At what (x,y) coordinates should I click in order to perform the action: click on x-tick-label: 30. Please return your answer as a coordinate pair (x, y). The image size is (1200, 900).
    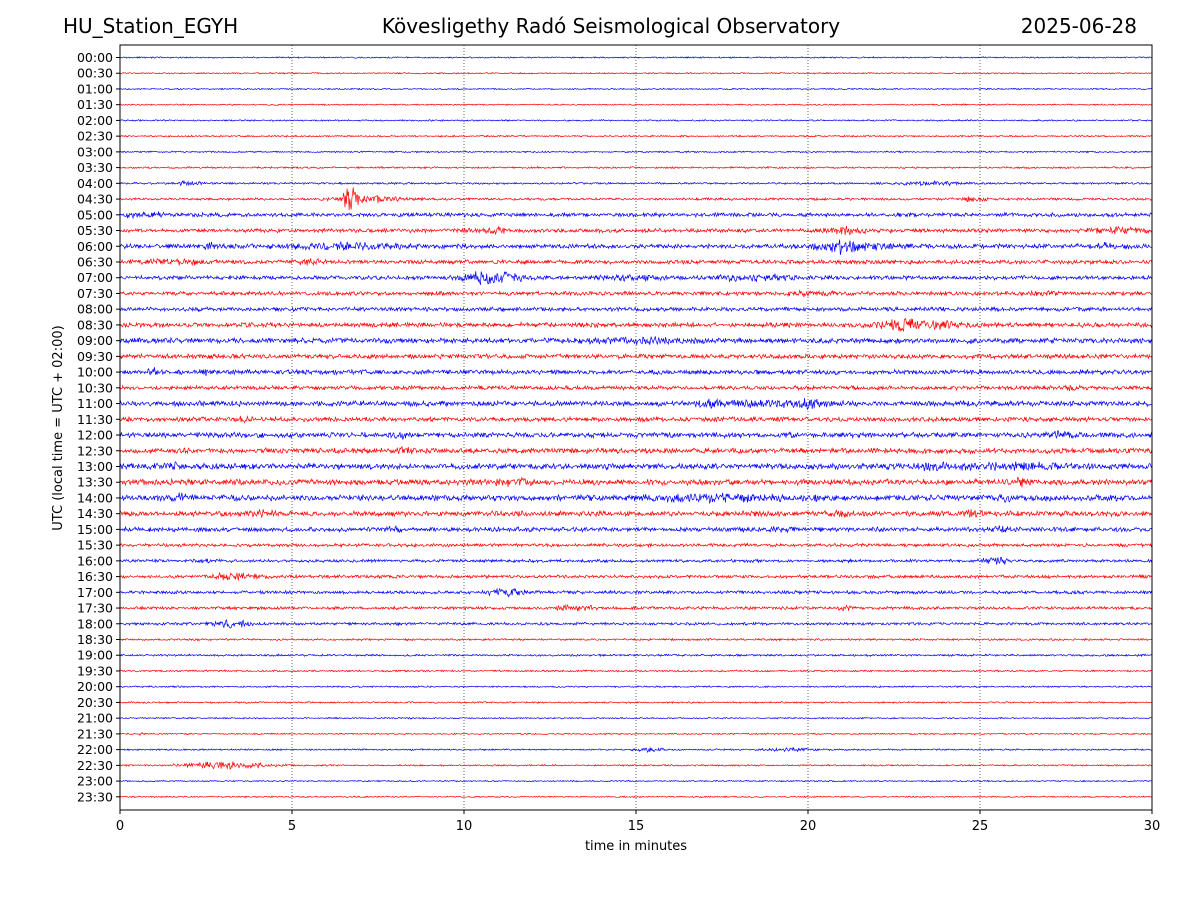
    Looking at the image, I should click on (1152, 826).